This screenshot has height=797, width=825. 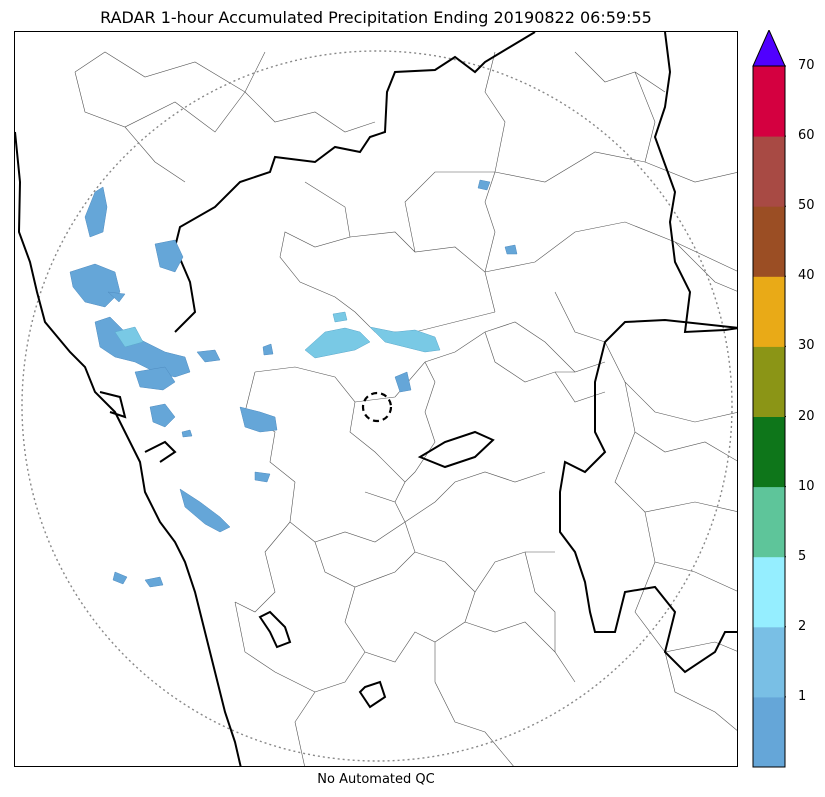 I want to click on colorbar-tick-label: 10, so click(x=806, y=486).